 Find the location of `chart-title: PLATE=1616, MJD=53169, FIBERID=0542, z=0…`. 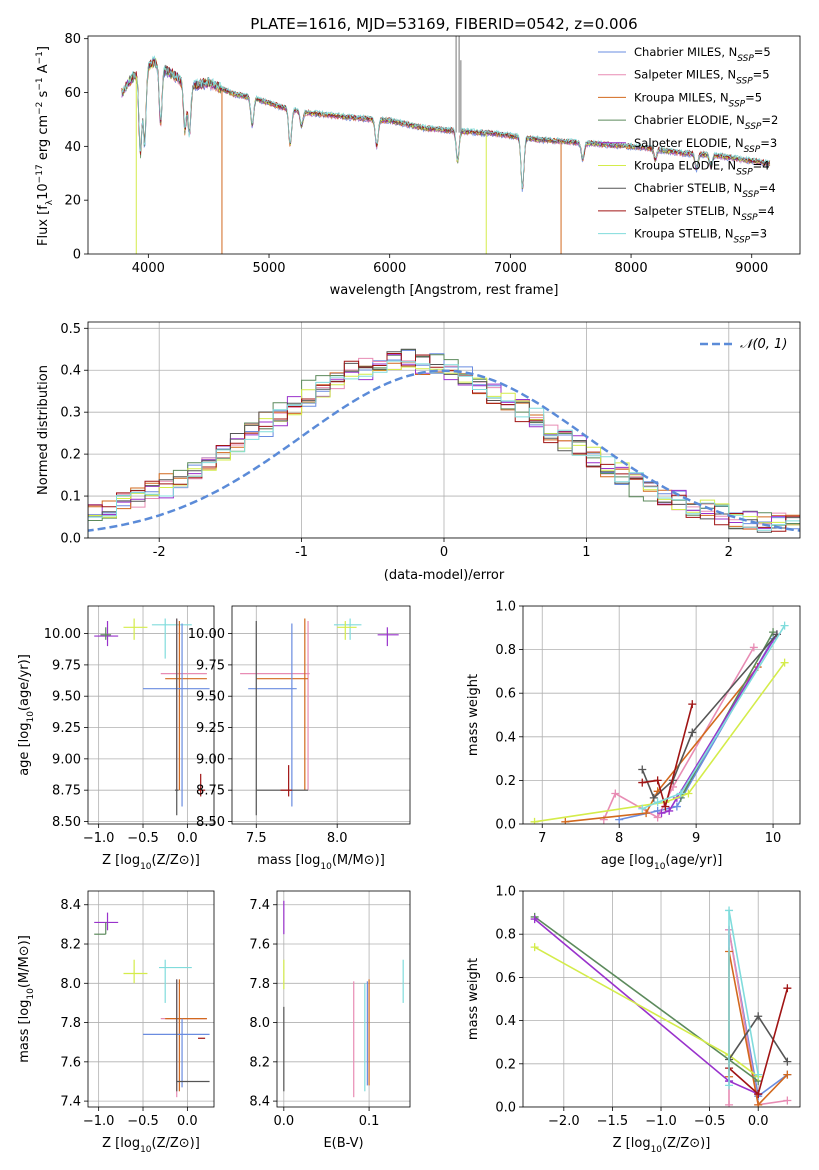

chart-title: PLATE=1616, MJD=53169, FIBERID=0542, z=0… is located at coordinates (443, 24).